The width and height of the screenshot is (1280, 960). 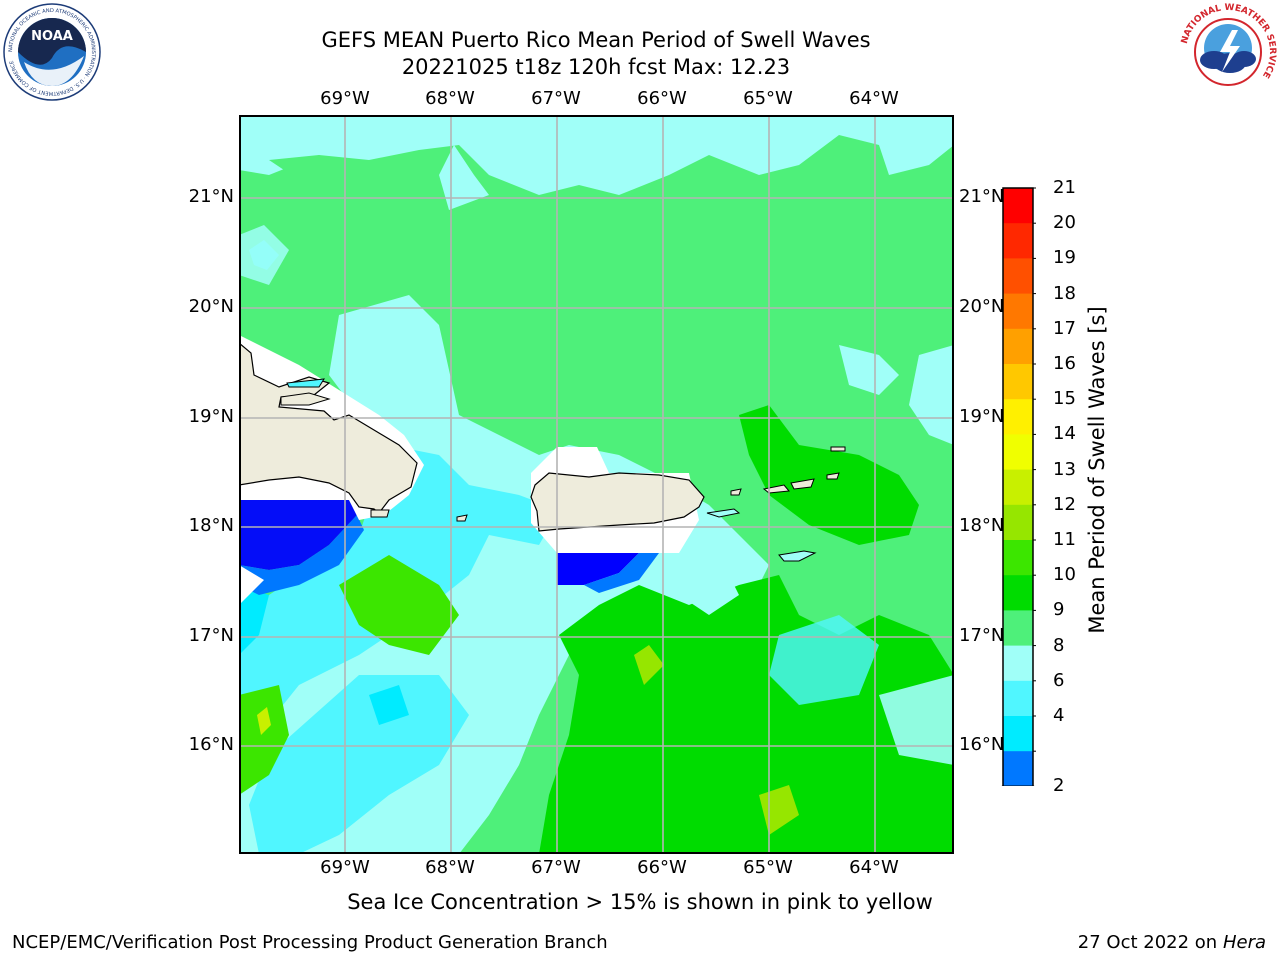 What do you see at coordinates (328, 428) in the screenshot?
I see `land-hispaniola` at bounding box center [328, 428].